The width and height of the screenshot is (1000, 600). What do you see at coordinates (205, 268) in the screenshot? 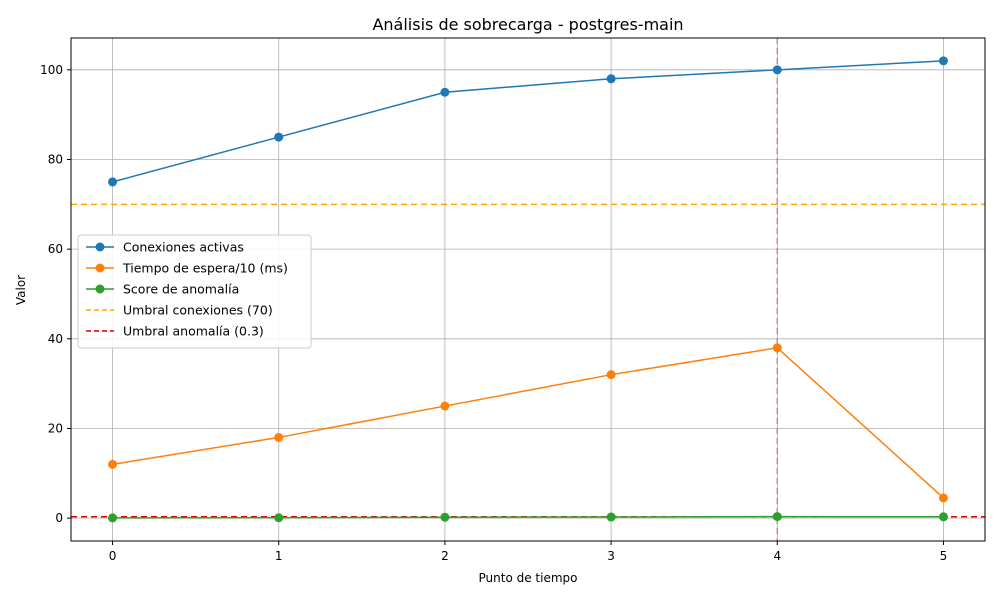
I see `legend-label: Tiempo de espera/10 (ms)` at bounding box center [205, 268].